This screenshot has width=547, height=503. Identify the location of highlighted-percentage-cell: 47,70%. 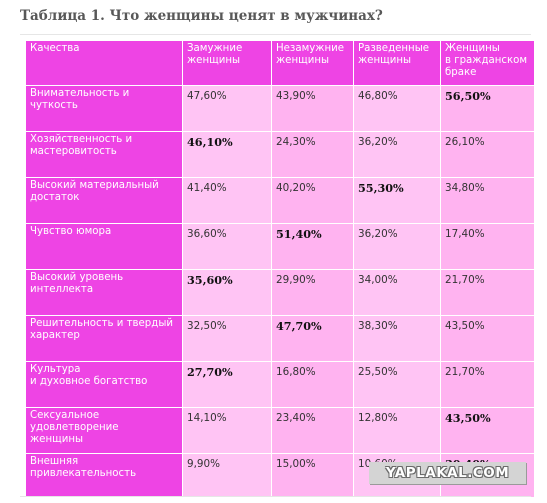
(312, 338).